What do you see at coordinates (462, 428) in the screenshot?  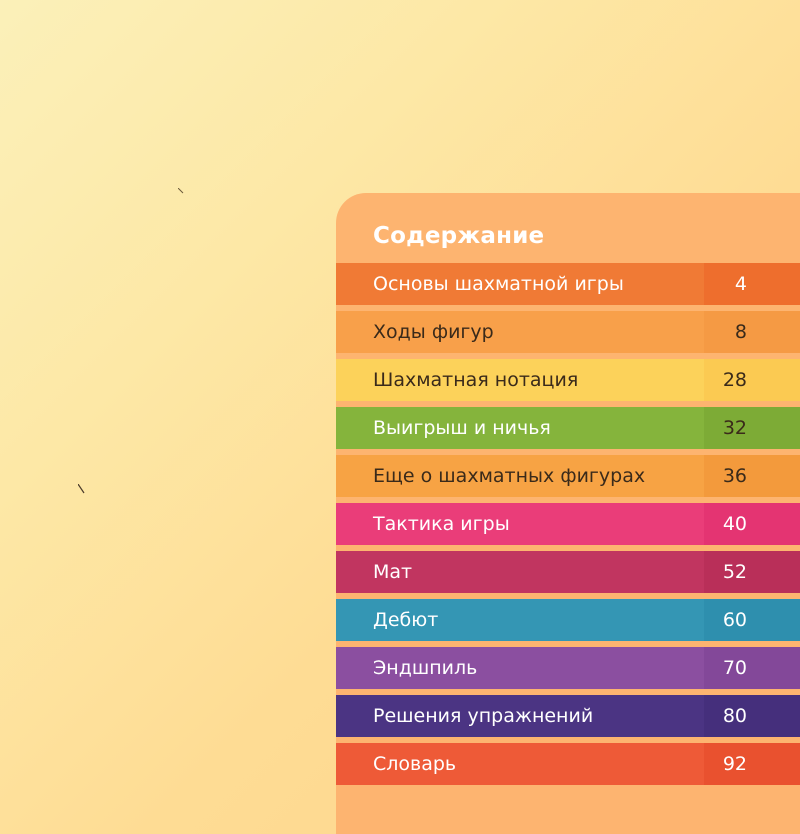 I see `toc-entry-title: Выигрыш и ничья` at bounding box center [462, 428].